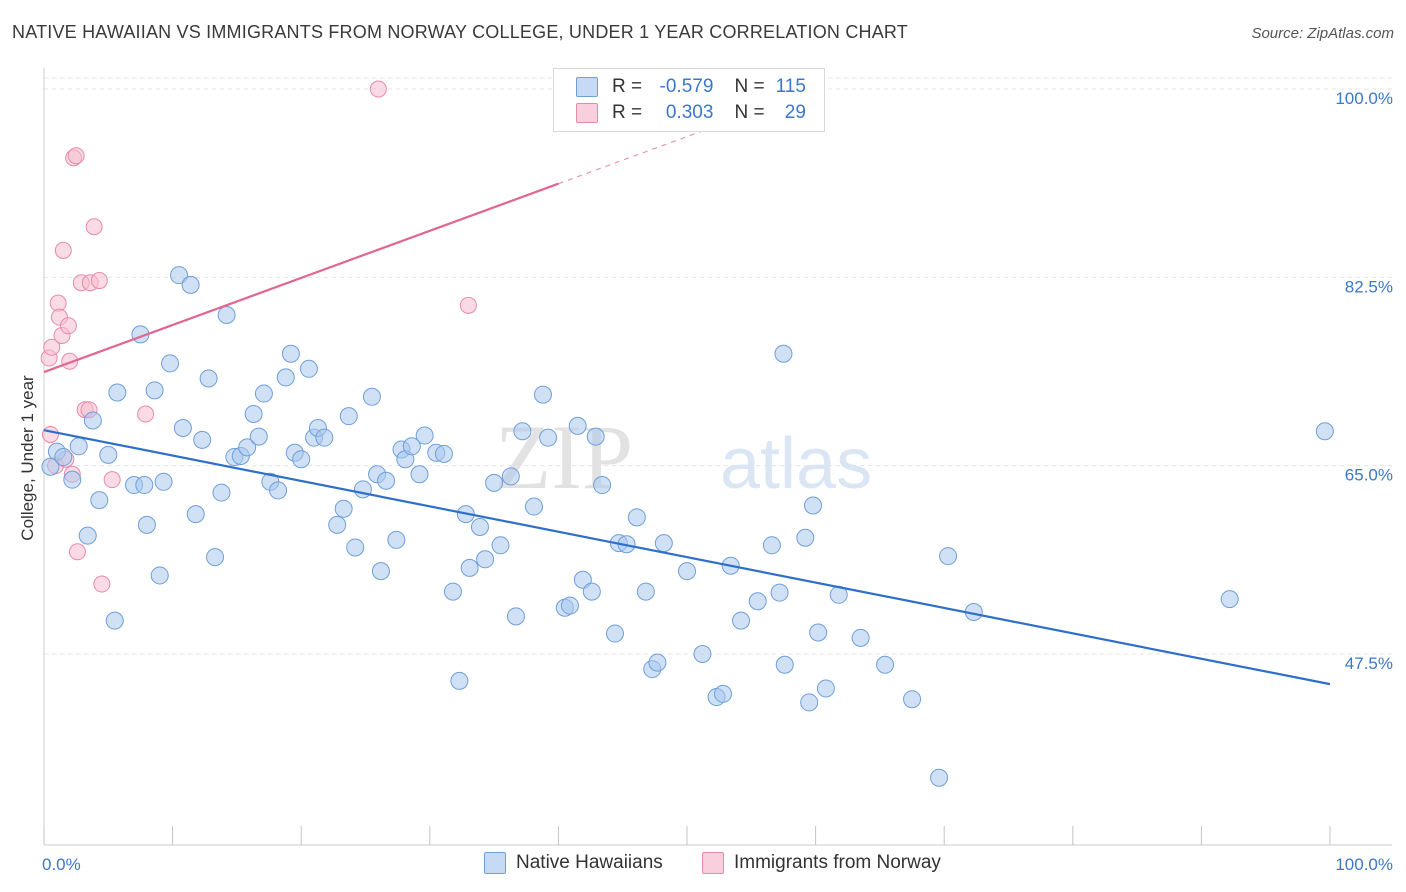 The image size is (1406, 892). What do you see at coordinates (573, 863) in the screenshot?
I see `bottom-legend-native-hawaiians: Native Hawaiians` at bounding box center [573, 863].